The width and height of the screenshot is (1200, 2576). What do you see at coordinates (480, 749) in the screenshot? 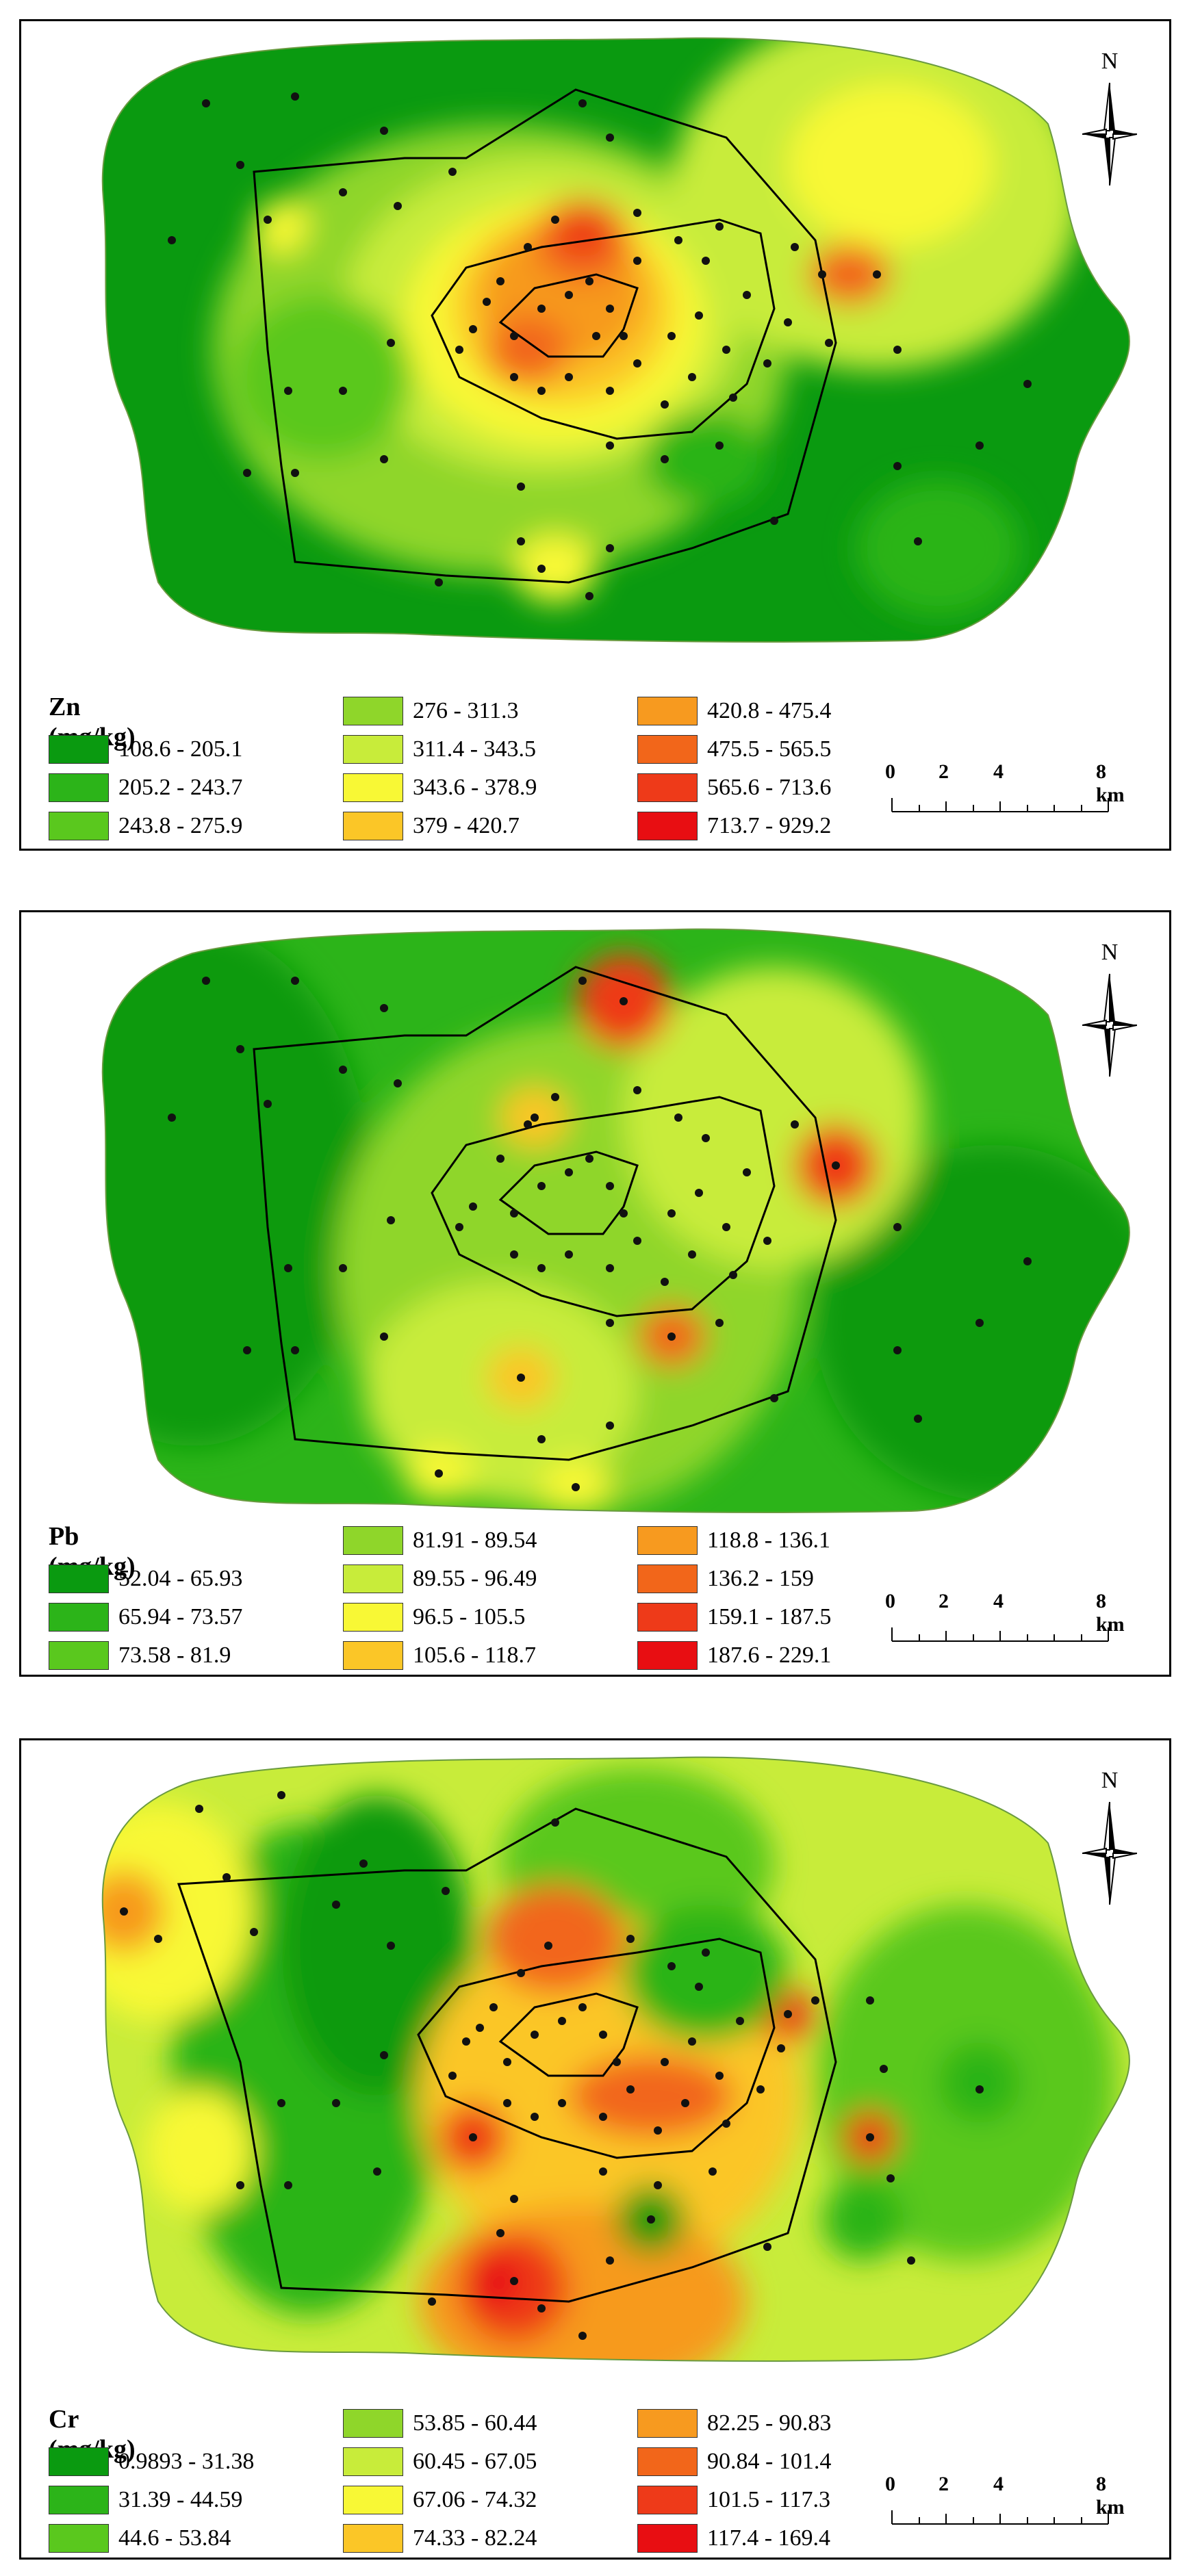
I see `zn-legend-item: 311.4 - 343.5` at bounding box center [480, 749].